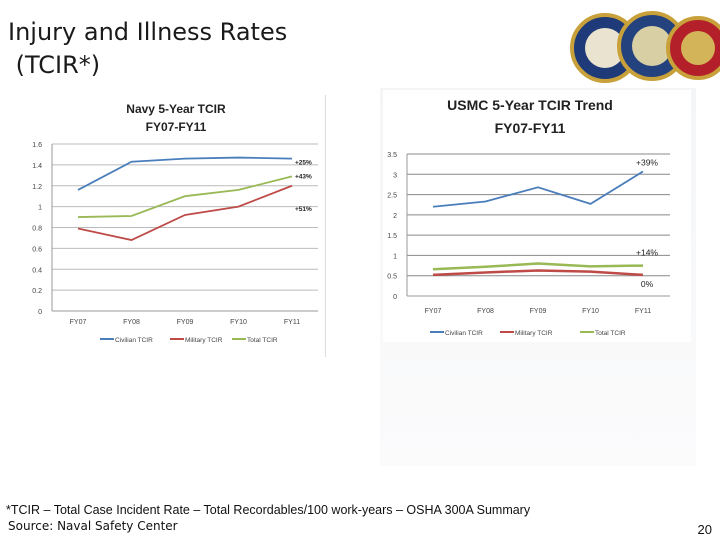 This screenshot has width=720, height=540. I want to click on title-line-2: (TCIR*), so click(54, 65).